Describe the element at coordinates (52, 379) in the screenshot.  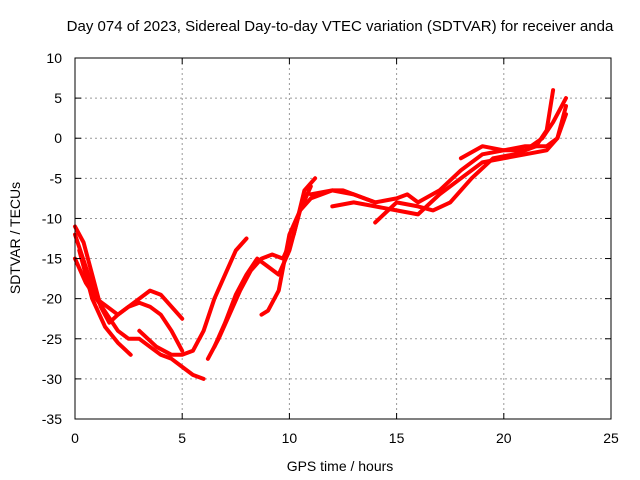
I see `y-tick-label: -30` at that location.